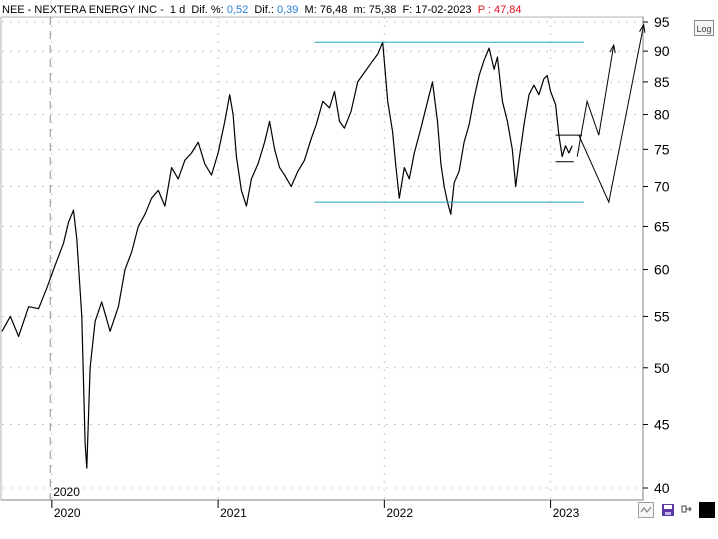 The width and height of the screenshot is (718, 539). What do you see at coordinates (66, 492) in the screenshot?
I see `date-marker-label: 2020` at bounding box center [66, 492].